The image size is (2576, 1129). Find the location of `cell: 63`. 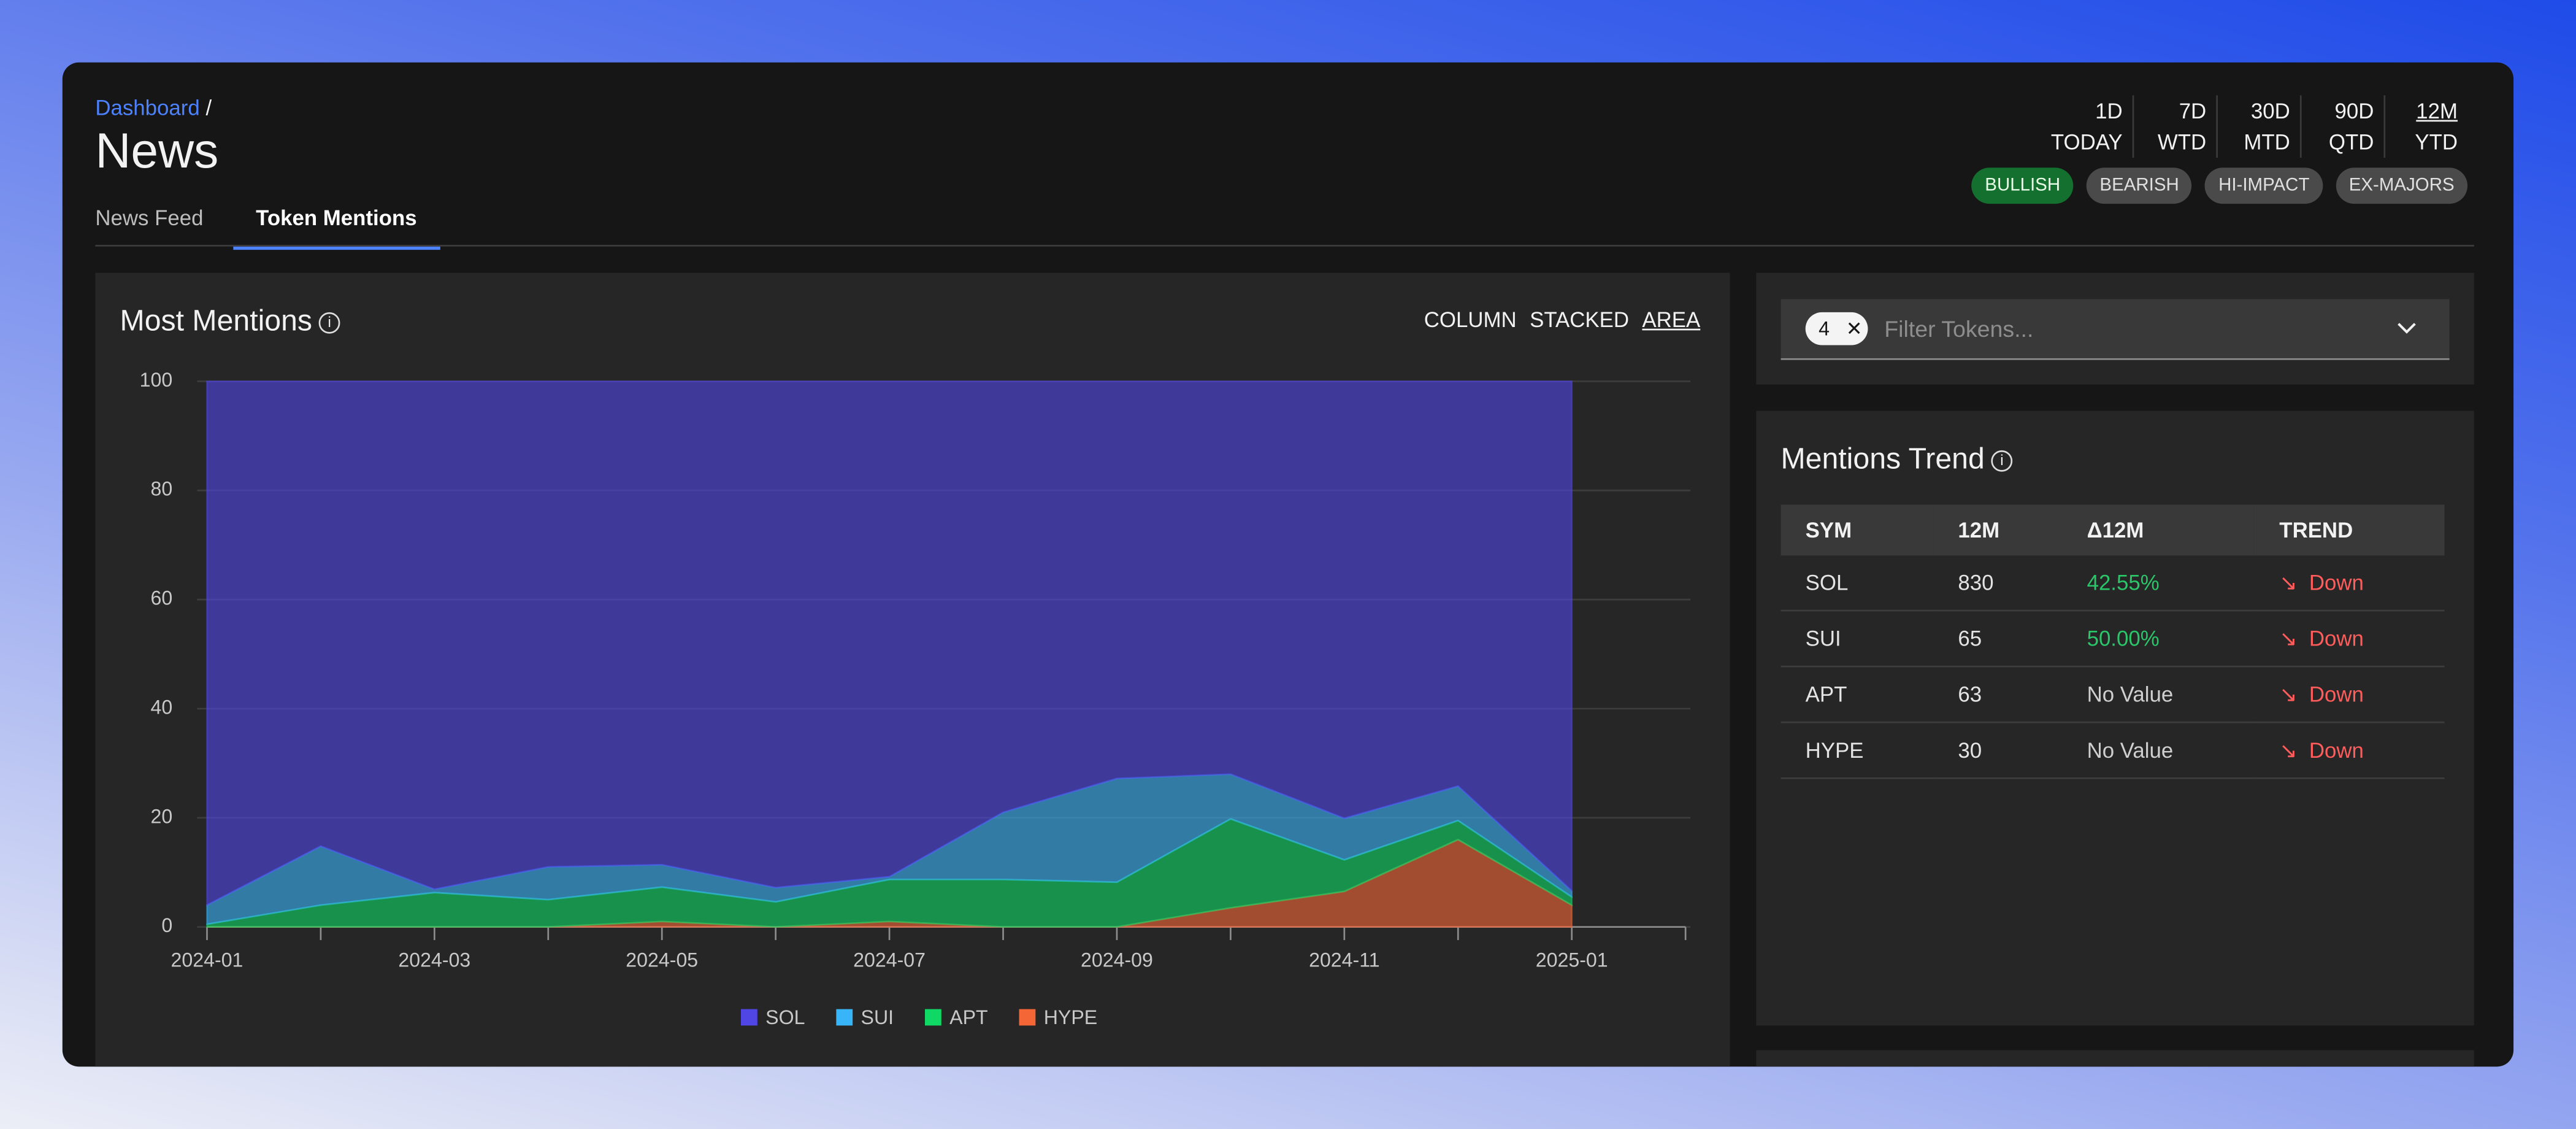

cell: 63 is located at coordinates (1998, 694).